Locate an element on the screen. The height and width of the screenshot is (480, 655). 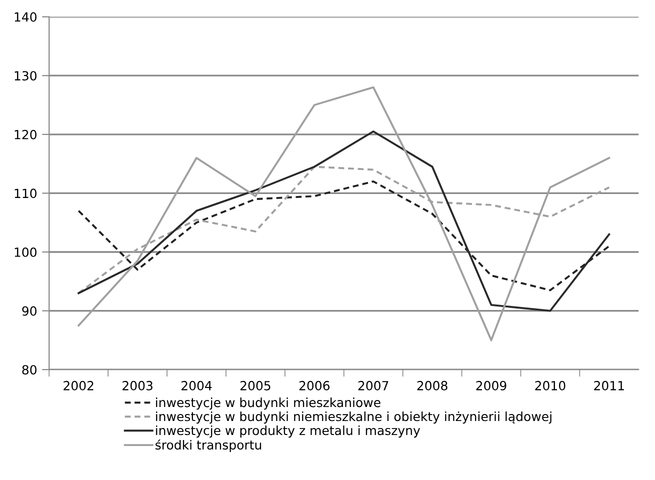
y-tick-label: 80 is located at coordinates (29, 370).